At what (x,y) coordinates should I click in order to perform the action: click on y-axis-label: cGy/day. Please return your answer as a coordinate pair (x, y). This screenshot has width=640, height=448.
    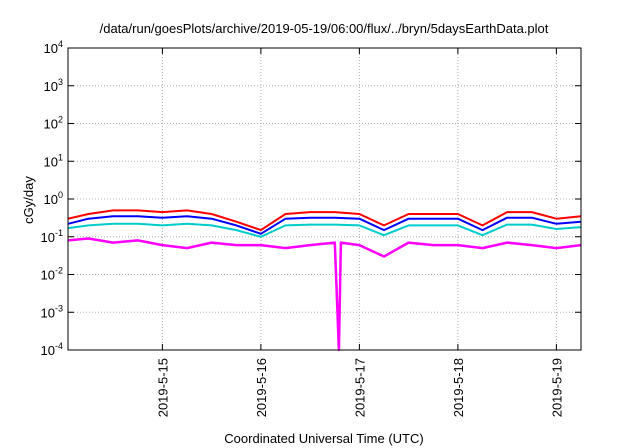
    Looking at the image, I should click on (28, 200).